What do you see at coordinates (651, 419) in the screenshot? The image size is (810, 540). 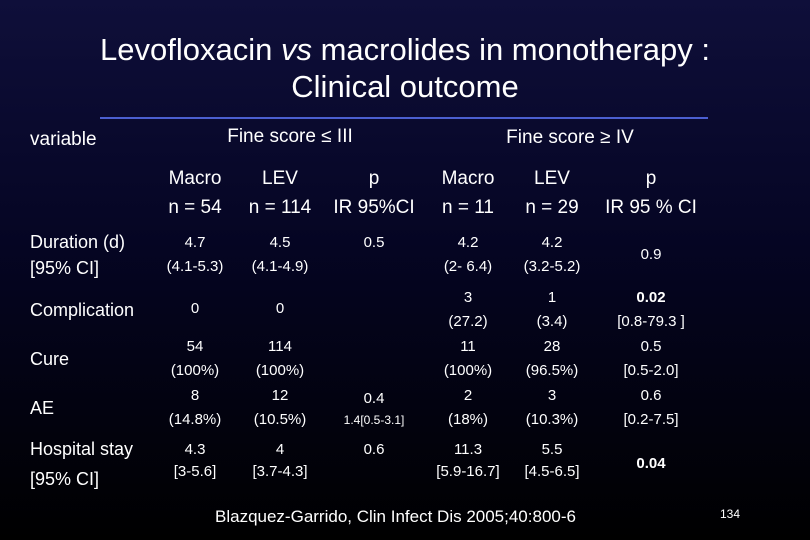 I see `cell-ae-g2-p-ci: [0.2-7.5]` at bounding box center [651, 419].